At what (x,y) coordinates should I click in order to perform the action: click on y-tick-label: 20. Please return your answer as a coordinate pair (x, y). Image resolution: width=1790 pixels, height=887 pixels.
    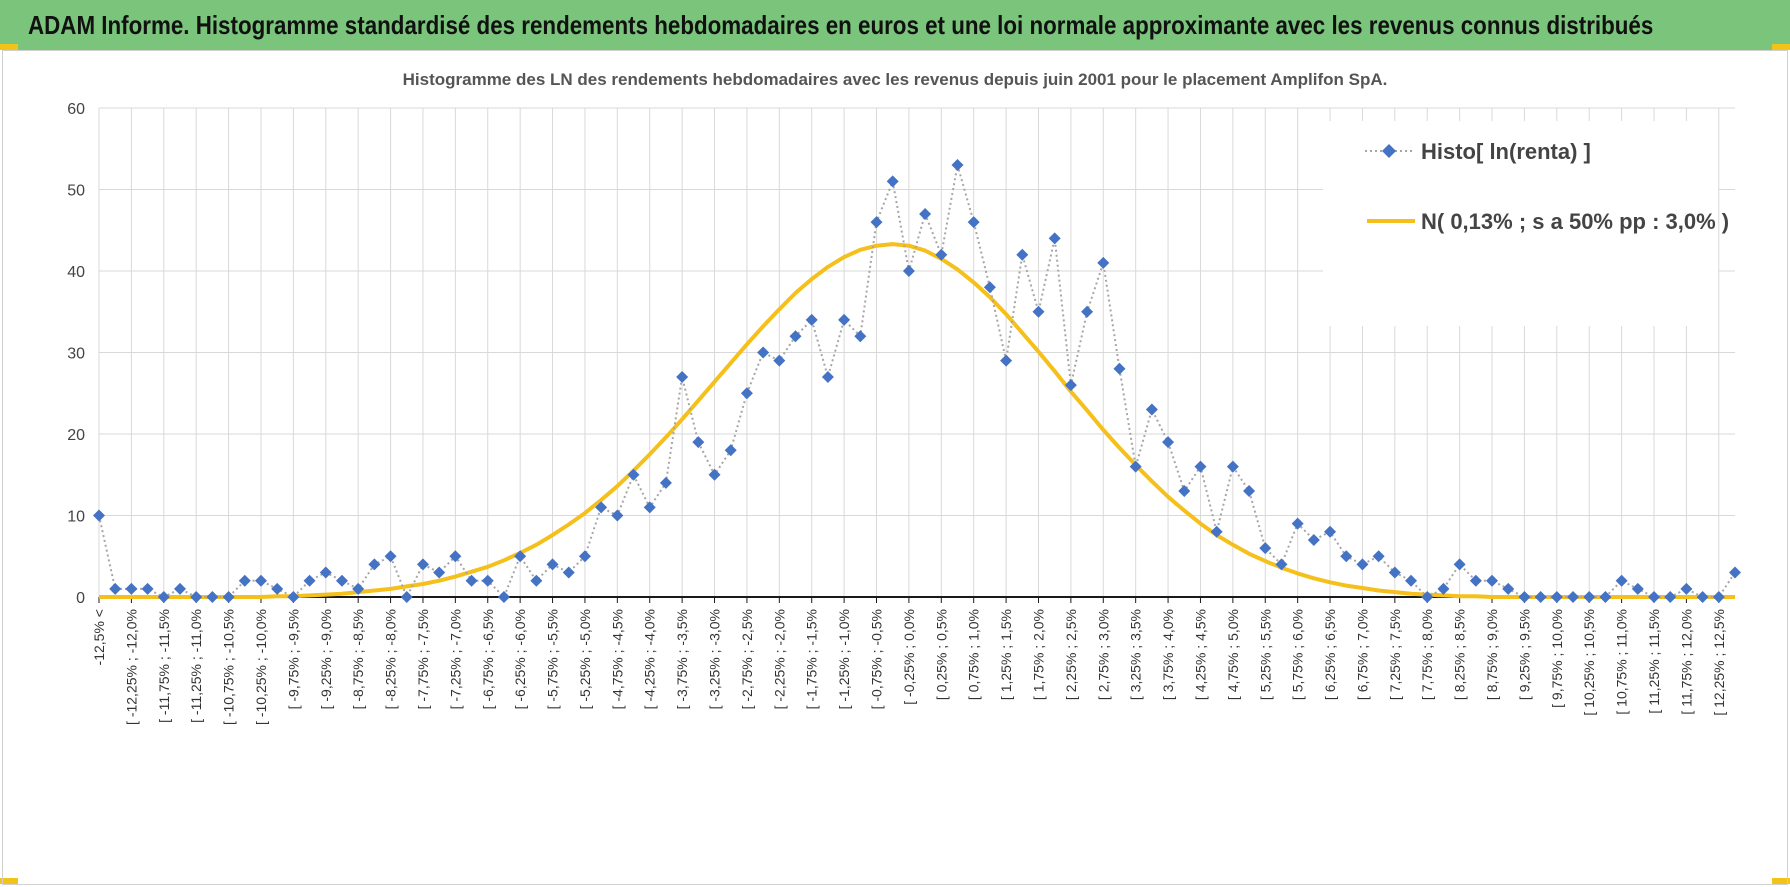
    Looking at the image, I should click on (76, 435).